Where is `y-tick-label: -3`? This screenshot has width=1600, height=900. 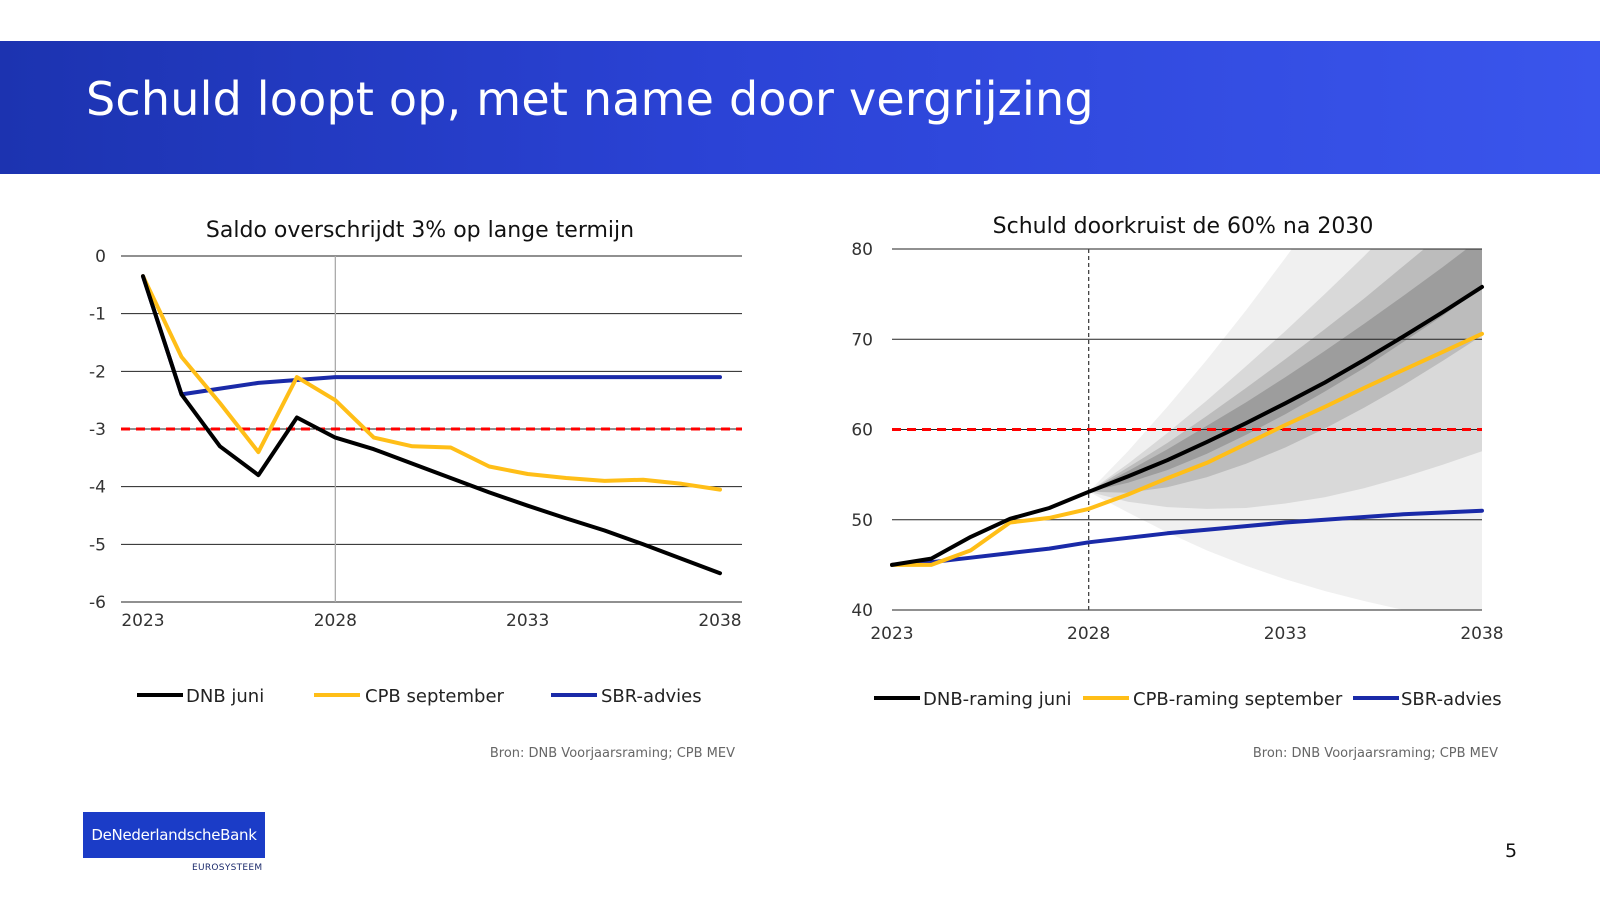
y-tick-label: -3 is located at coordinates (97, 430).